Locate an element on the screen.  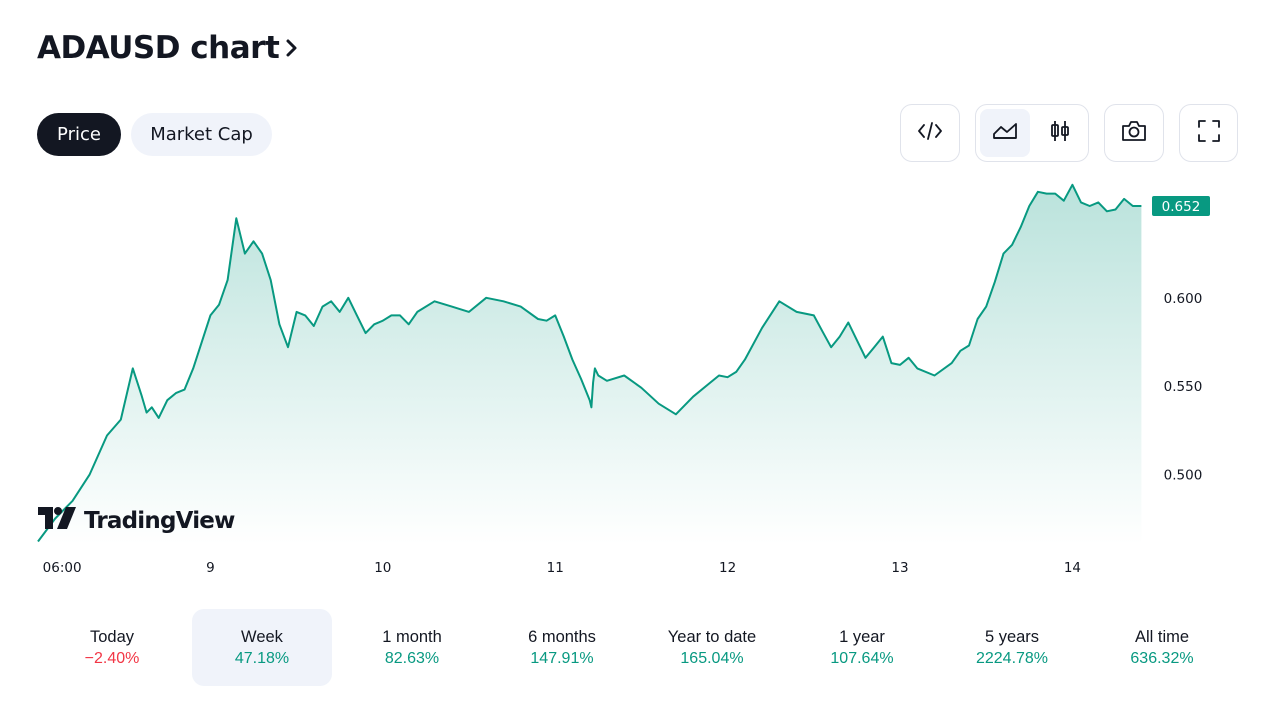
fullscreen-button is located at coordinates (1208, 133).